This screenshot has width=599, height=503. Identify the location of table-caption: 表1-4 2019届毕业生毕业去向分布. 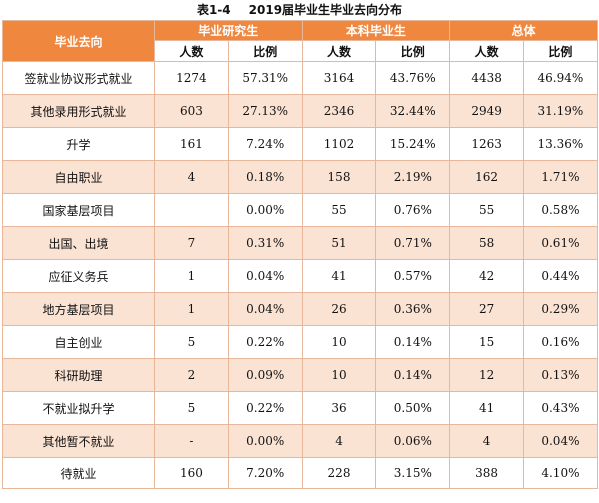
(299, 10).